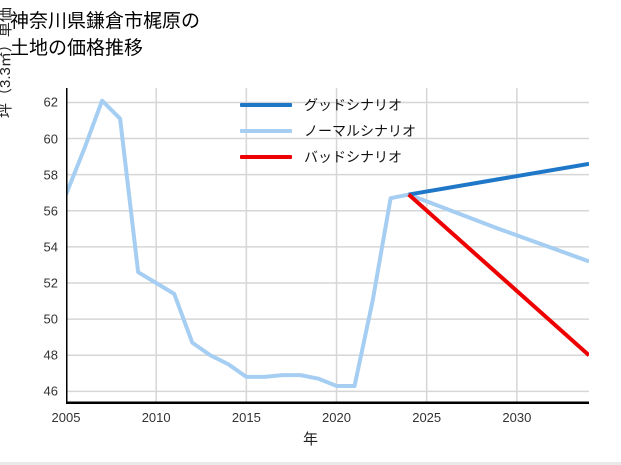 This screenshot has height=465, width=621. I want to click on y-tick-label: 60, so click(50, 139).